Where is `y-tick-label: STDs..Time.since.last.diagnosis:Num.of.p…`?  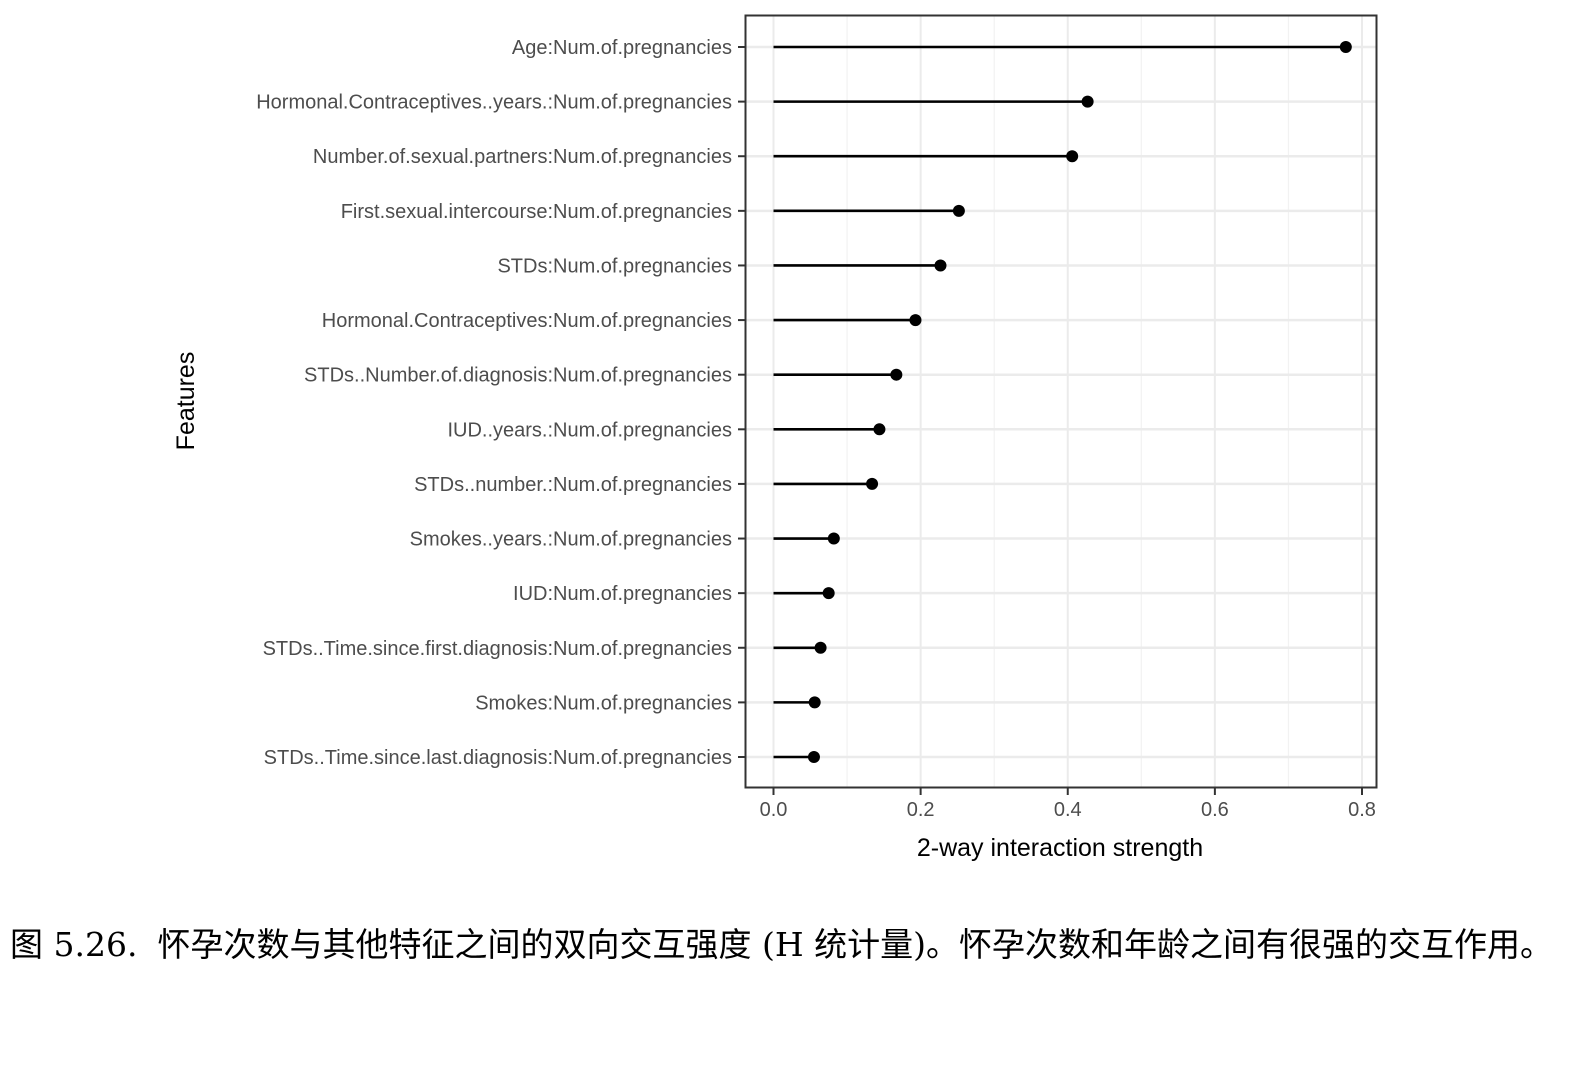 y-tick-label: STDs..Time.since.last.diagnosis:Num.of.p… is located at coordinates (498, 758).